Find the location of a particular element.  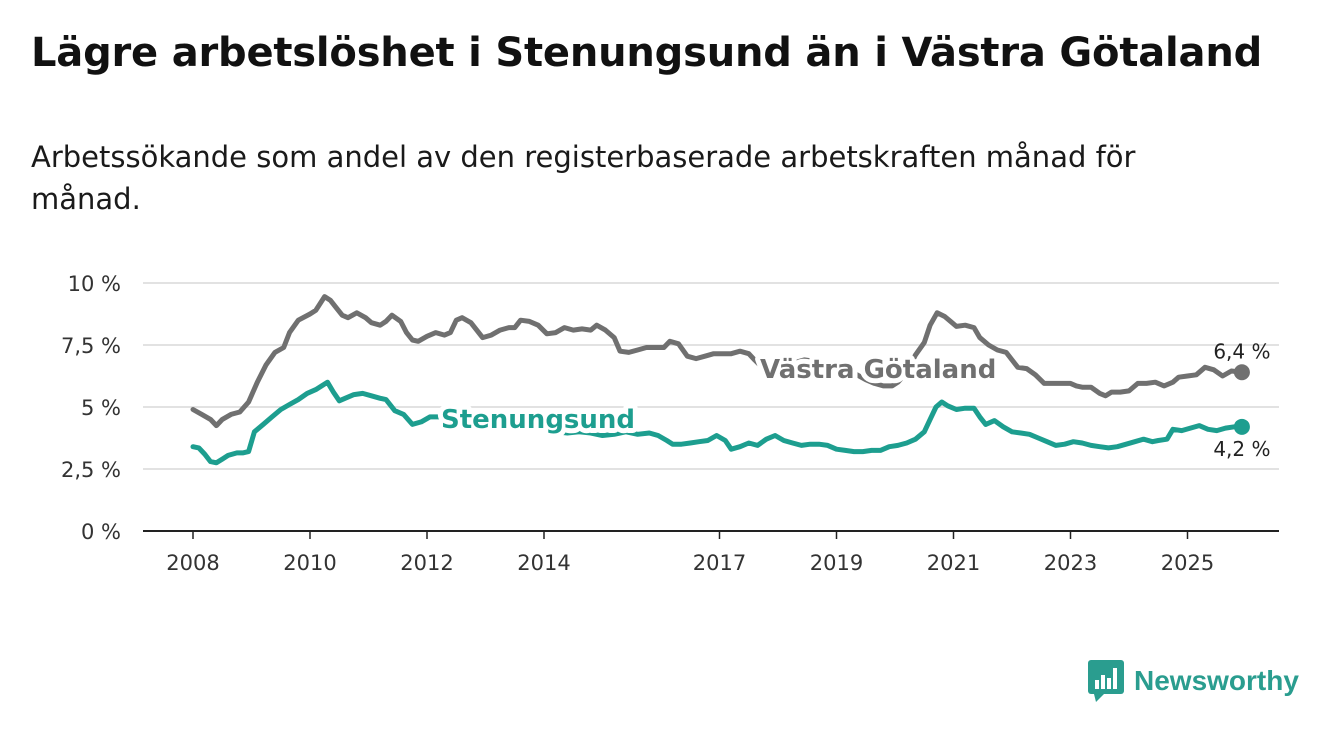

y-axis-ticks: 0 % 2,5 % 5 % 7,5 % 10 % is located at coordinates (91, 408).